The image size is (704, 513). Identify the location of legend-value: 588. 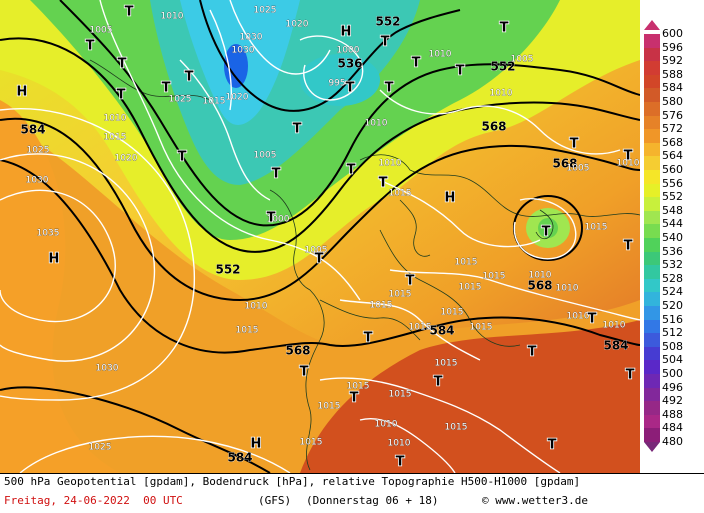
(672, 74).